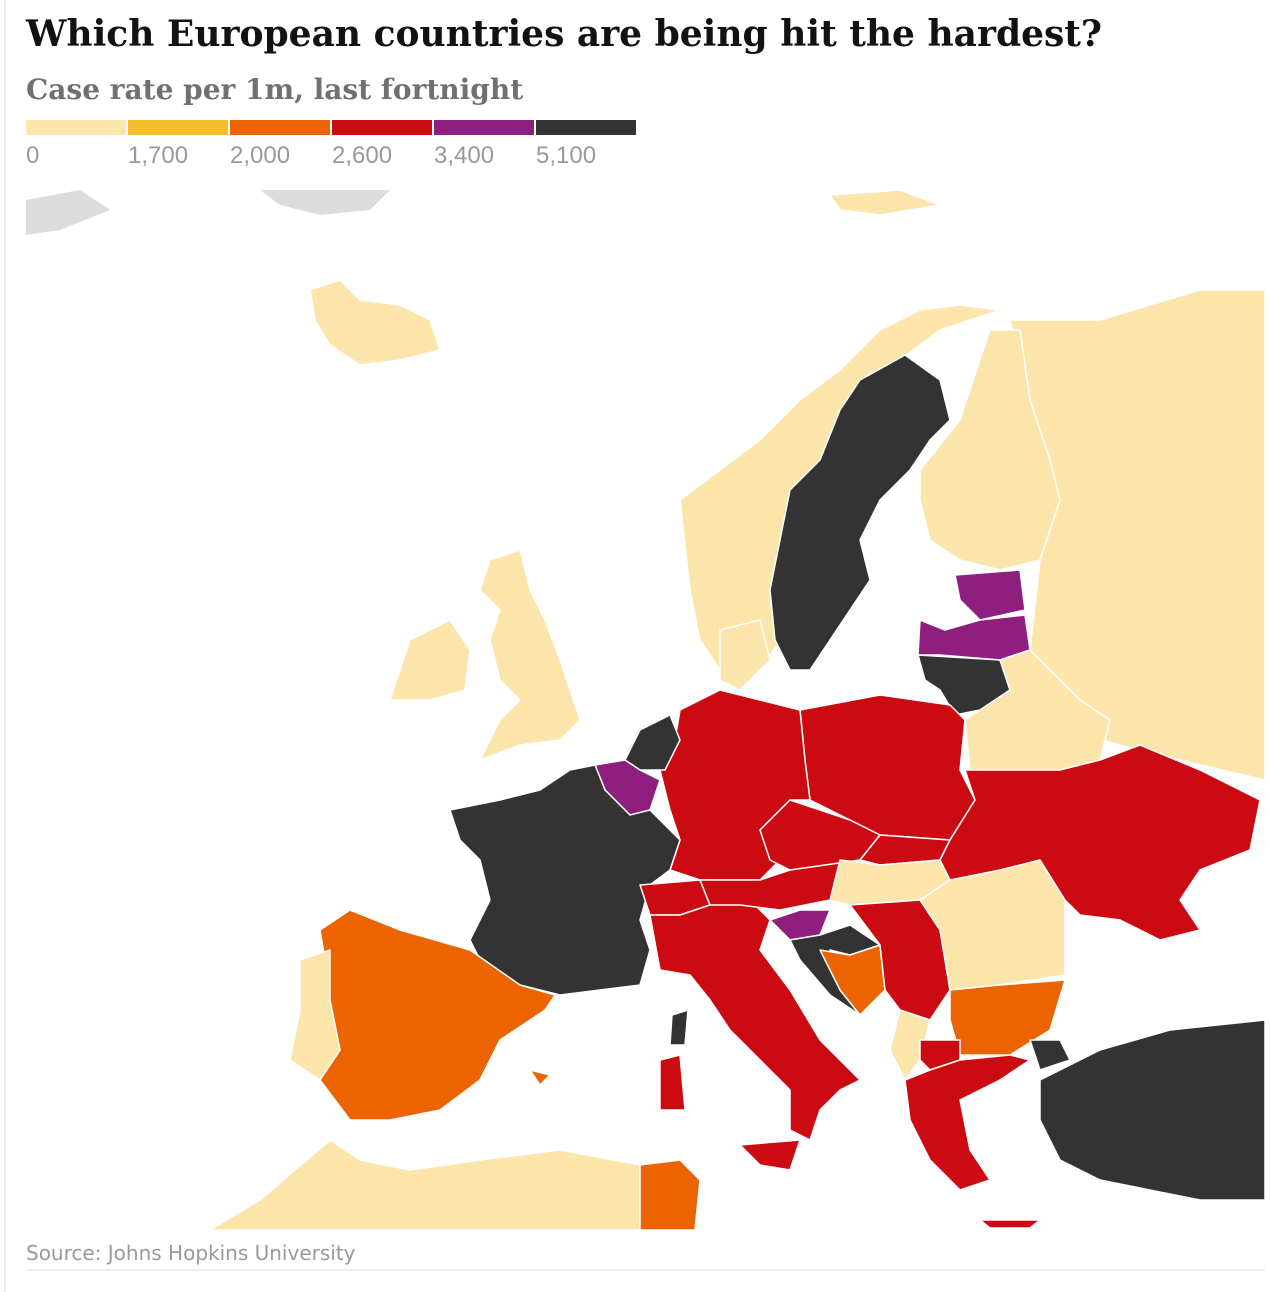 Image resolution: width=1270 pixels, height=1292 pixels. What do you see at coordinates (362, 155) in the screenshot?
I see `legend-tick-label: 2,600` at bounding box center [362, 155].